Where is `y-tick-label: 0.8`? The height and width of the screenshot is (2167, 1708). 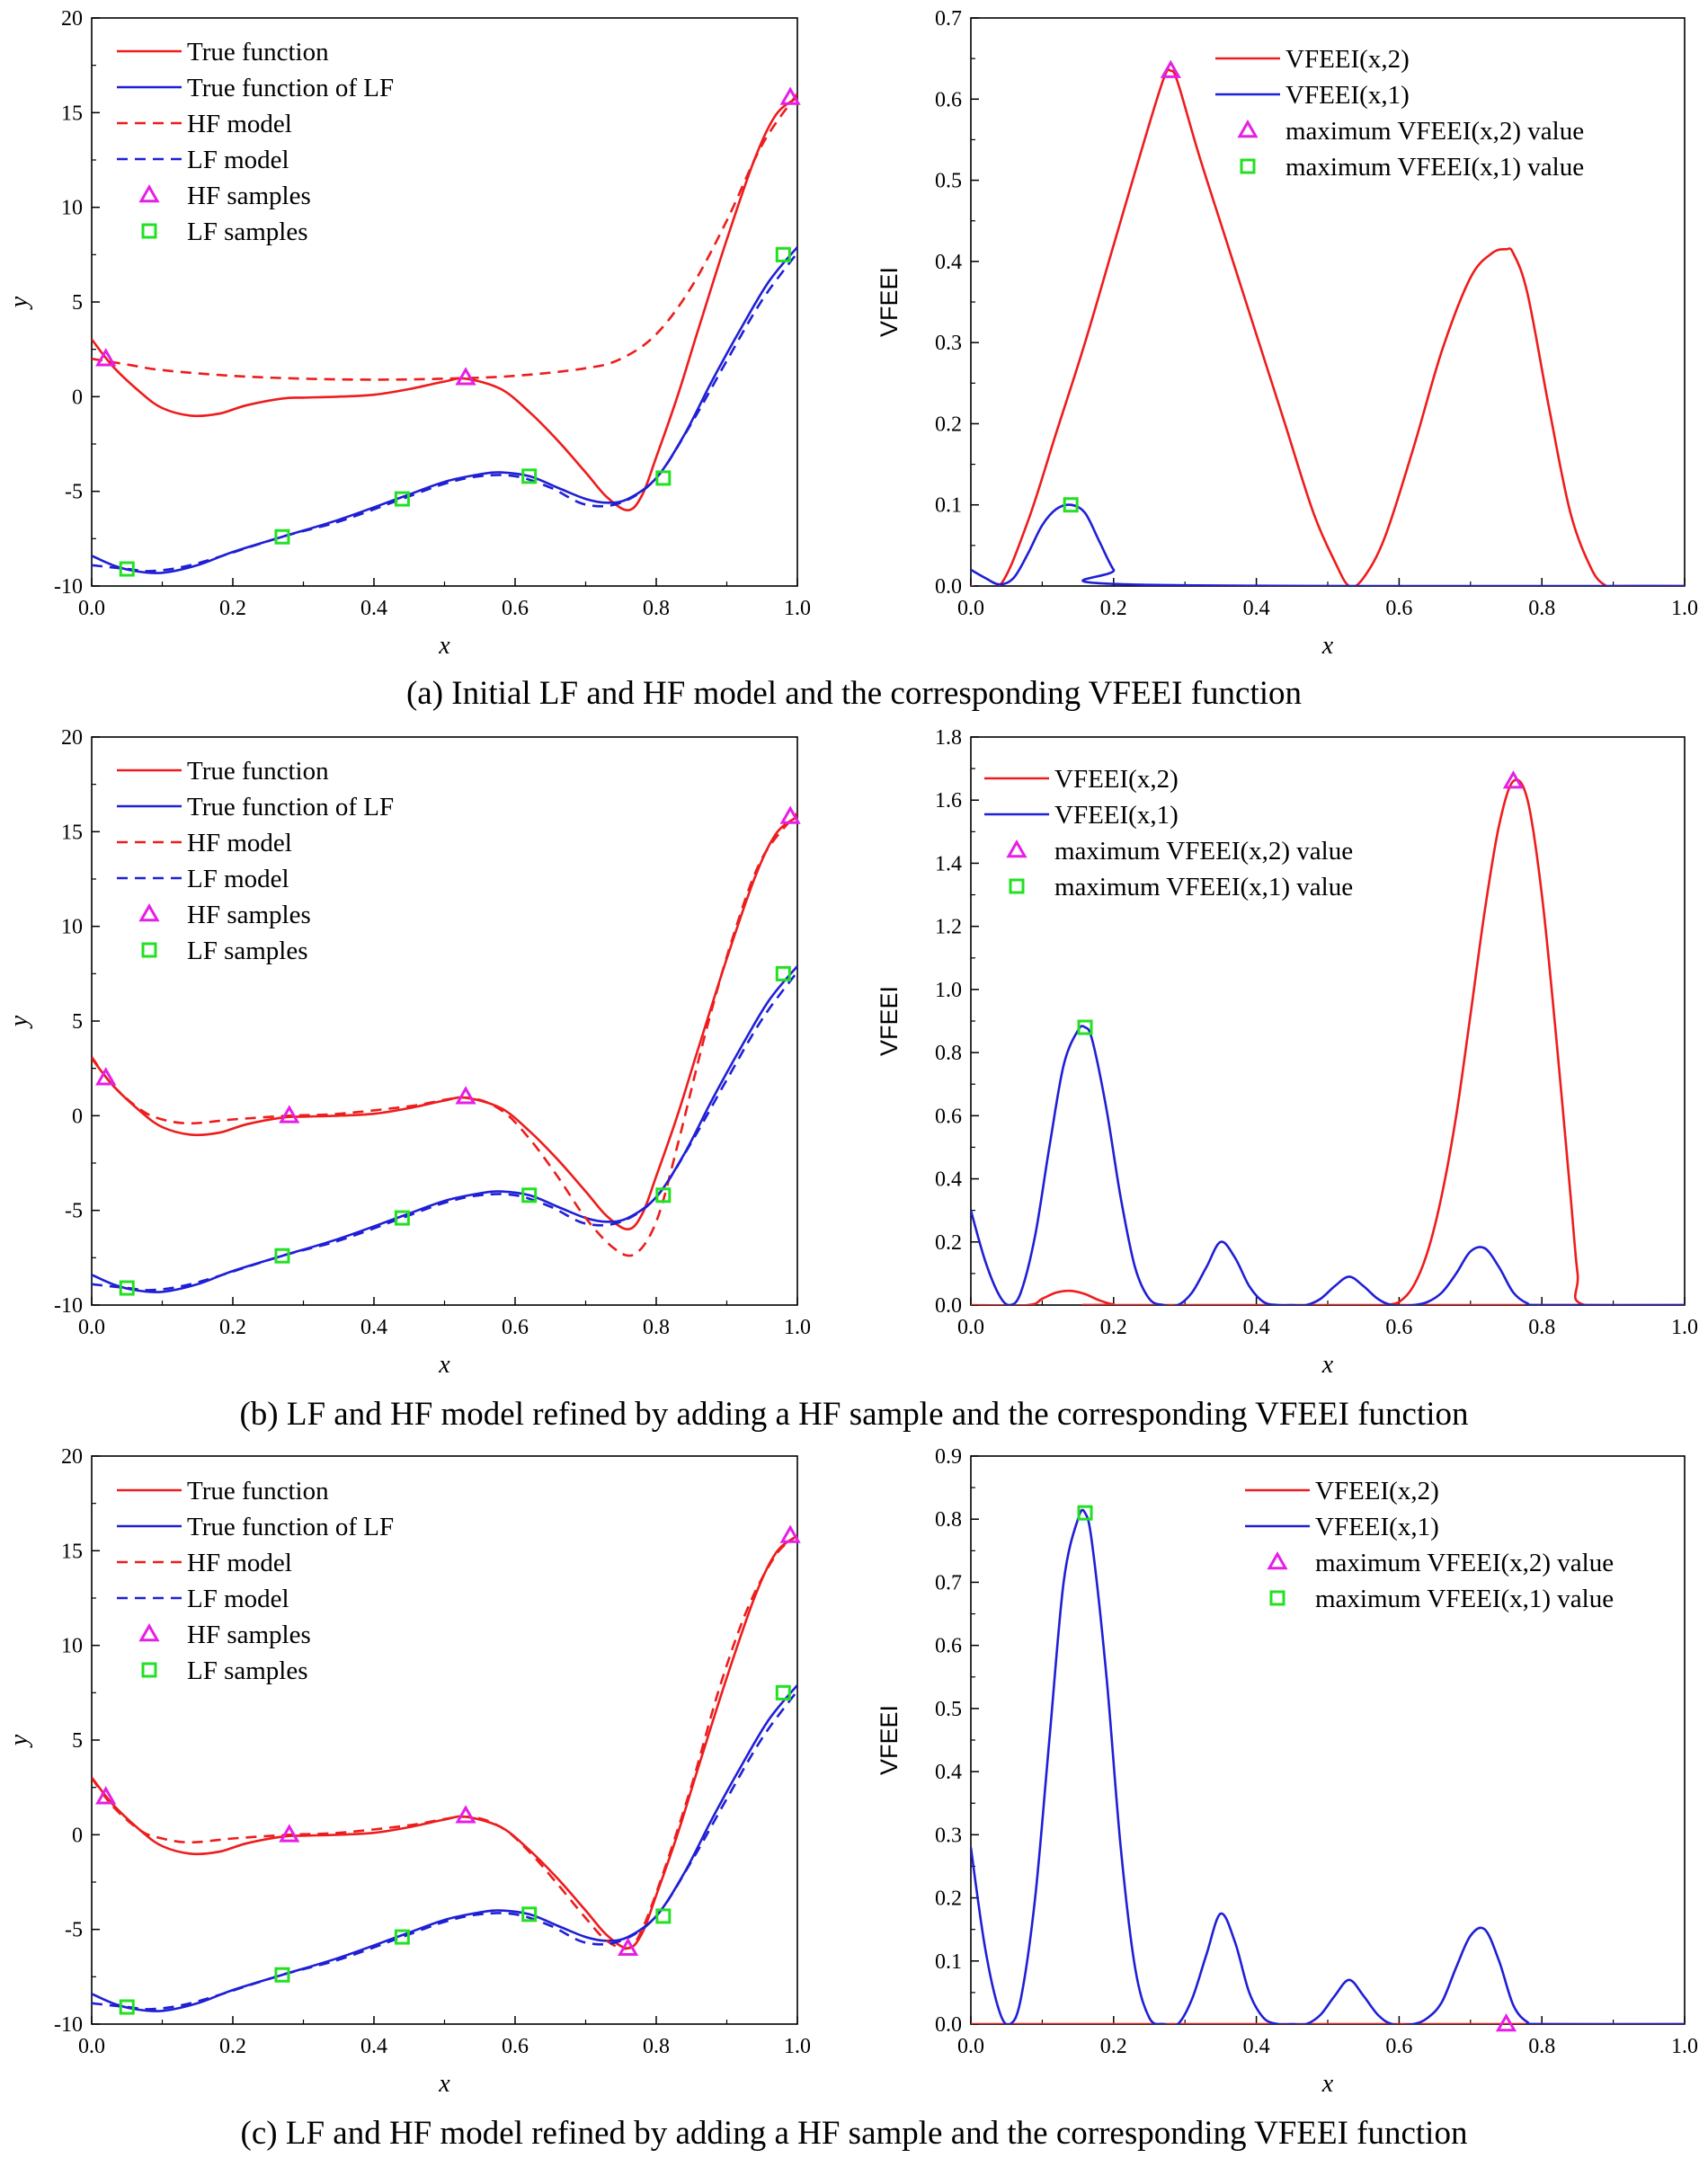
y-tick-label: 0.8 is located at coordinates (948, 1053).